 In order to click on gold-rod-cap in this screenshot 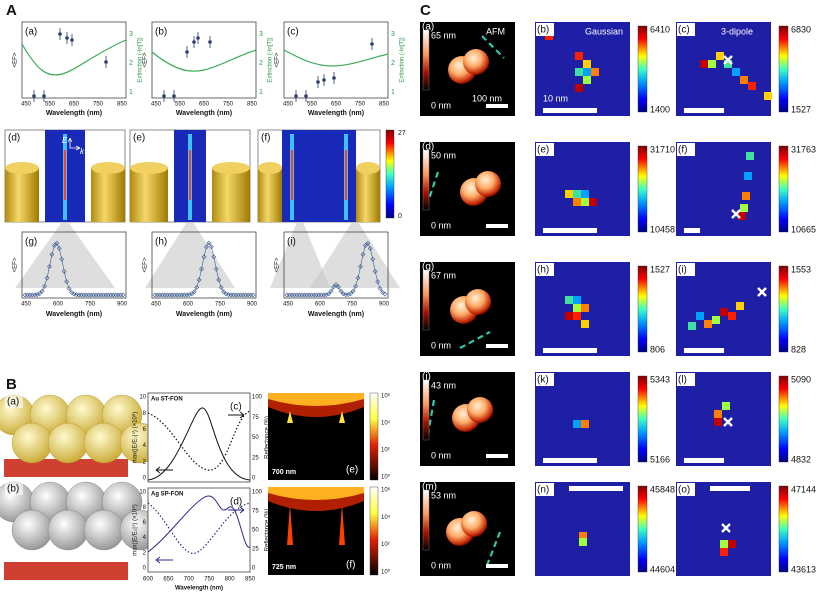, I will do `click(368, 168)`.